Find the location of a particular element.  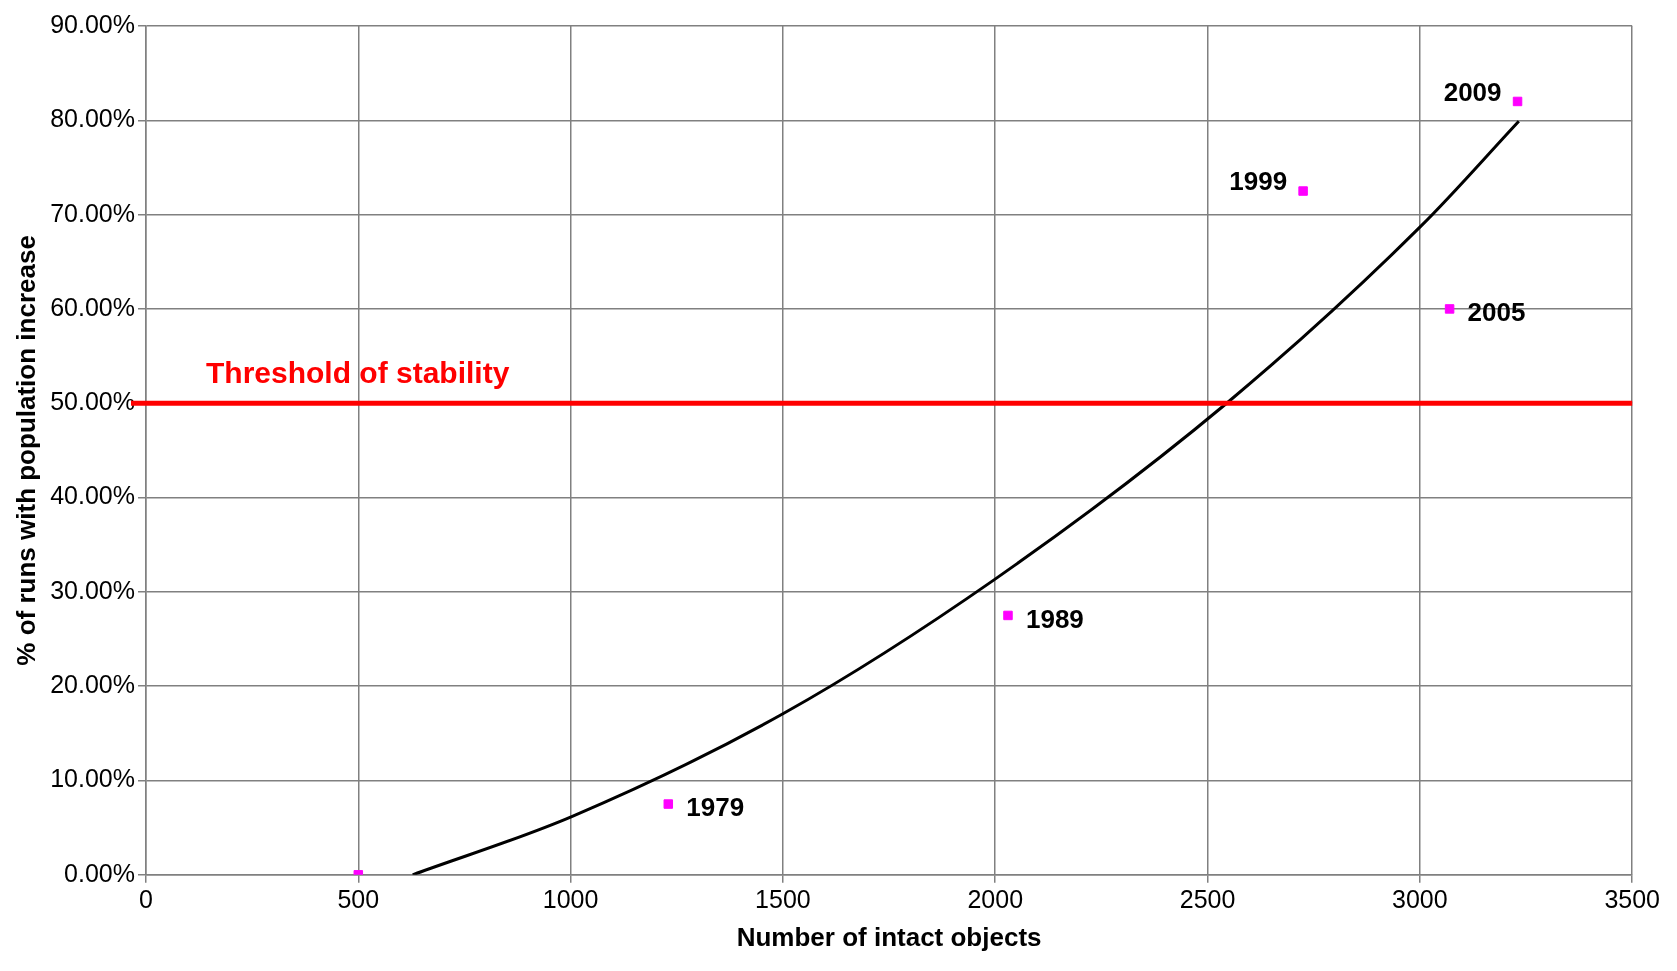

x-tick-label: 1000 is located at coordinates (570, 898).